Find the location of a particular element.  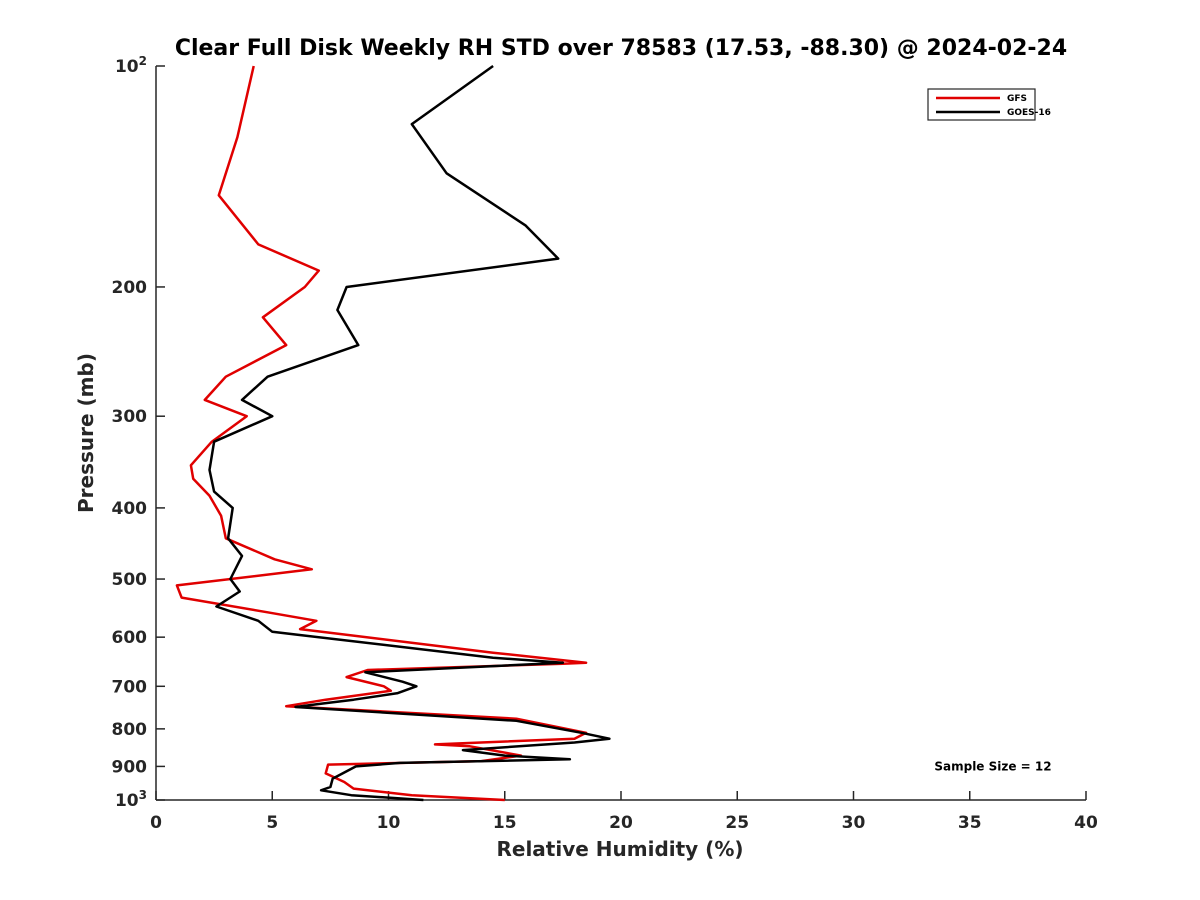

x-tick-label: 0 is located at coordinates (156, 823).